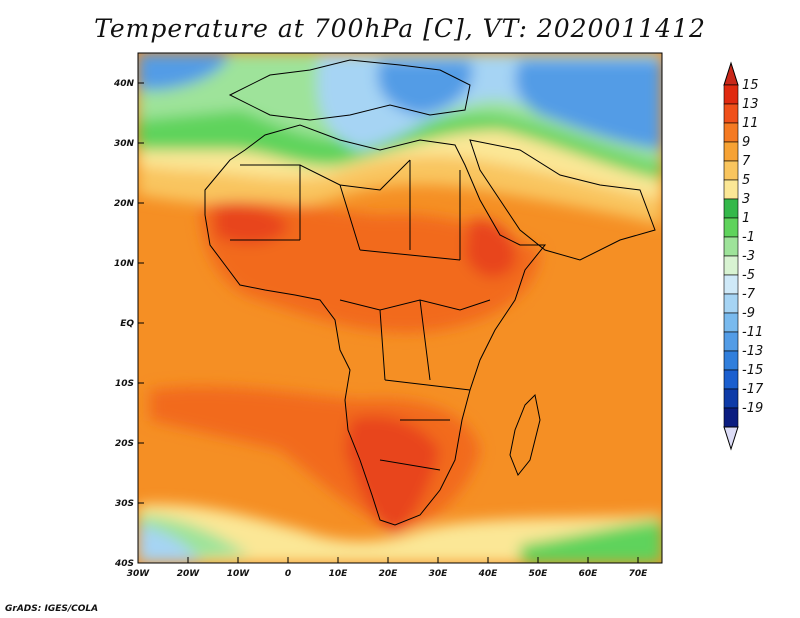  I want to click on colorbar-label: -11, so click(752, 332).